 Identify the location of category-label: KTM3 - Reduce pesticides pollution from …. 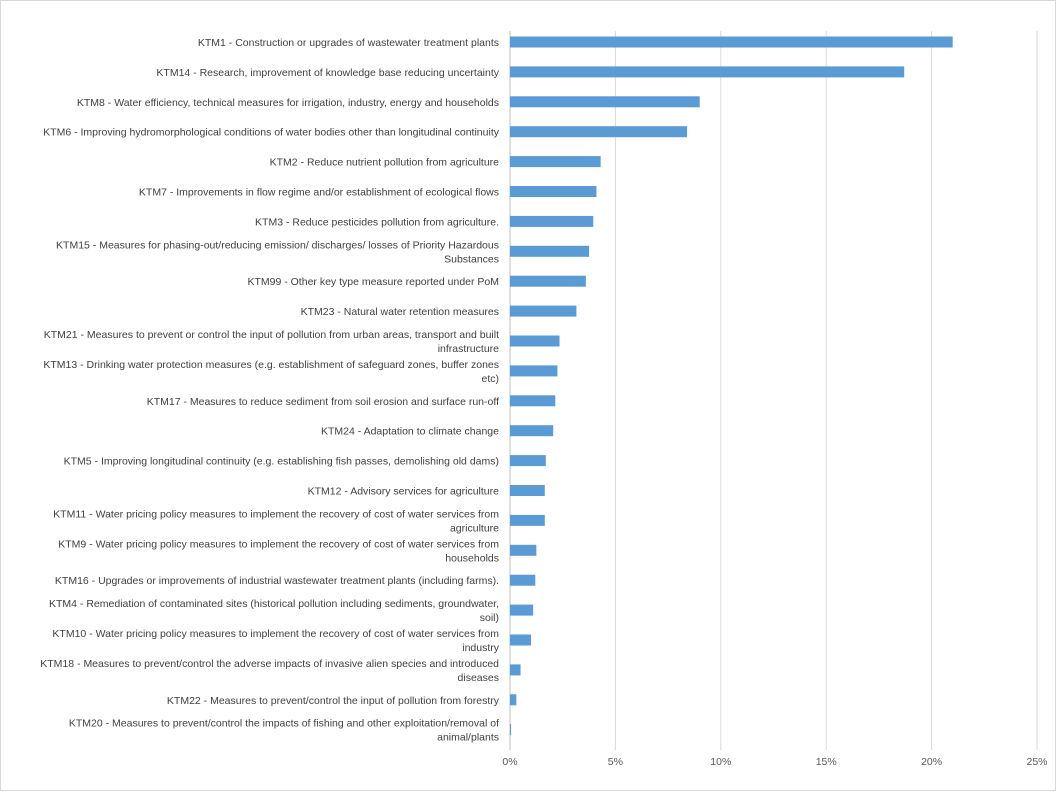
(377, 222).